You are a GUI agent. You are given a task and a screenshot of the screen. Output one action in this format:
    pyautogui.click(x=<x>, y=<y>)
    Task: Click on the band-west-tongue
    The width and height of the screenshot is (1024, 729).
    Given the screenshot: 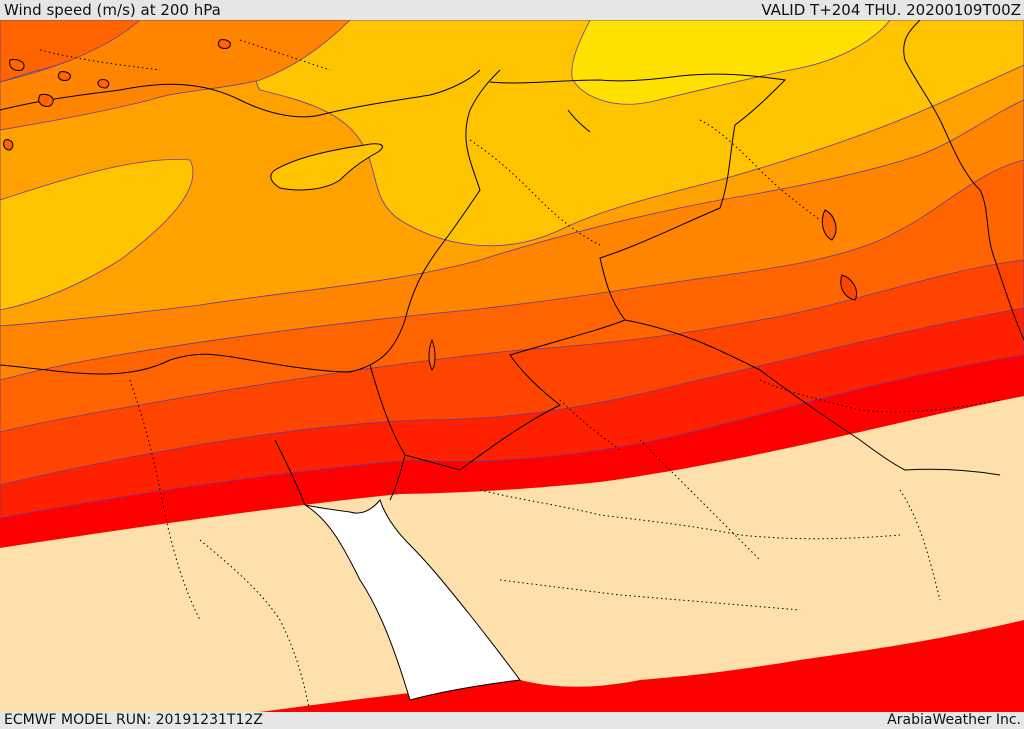 What is the action you would take?
    pyautogui.click(x=97, y=234)
    